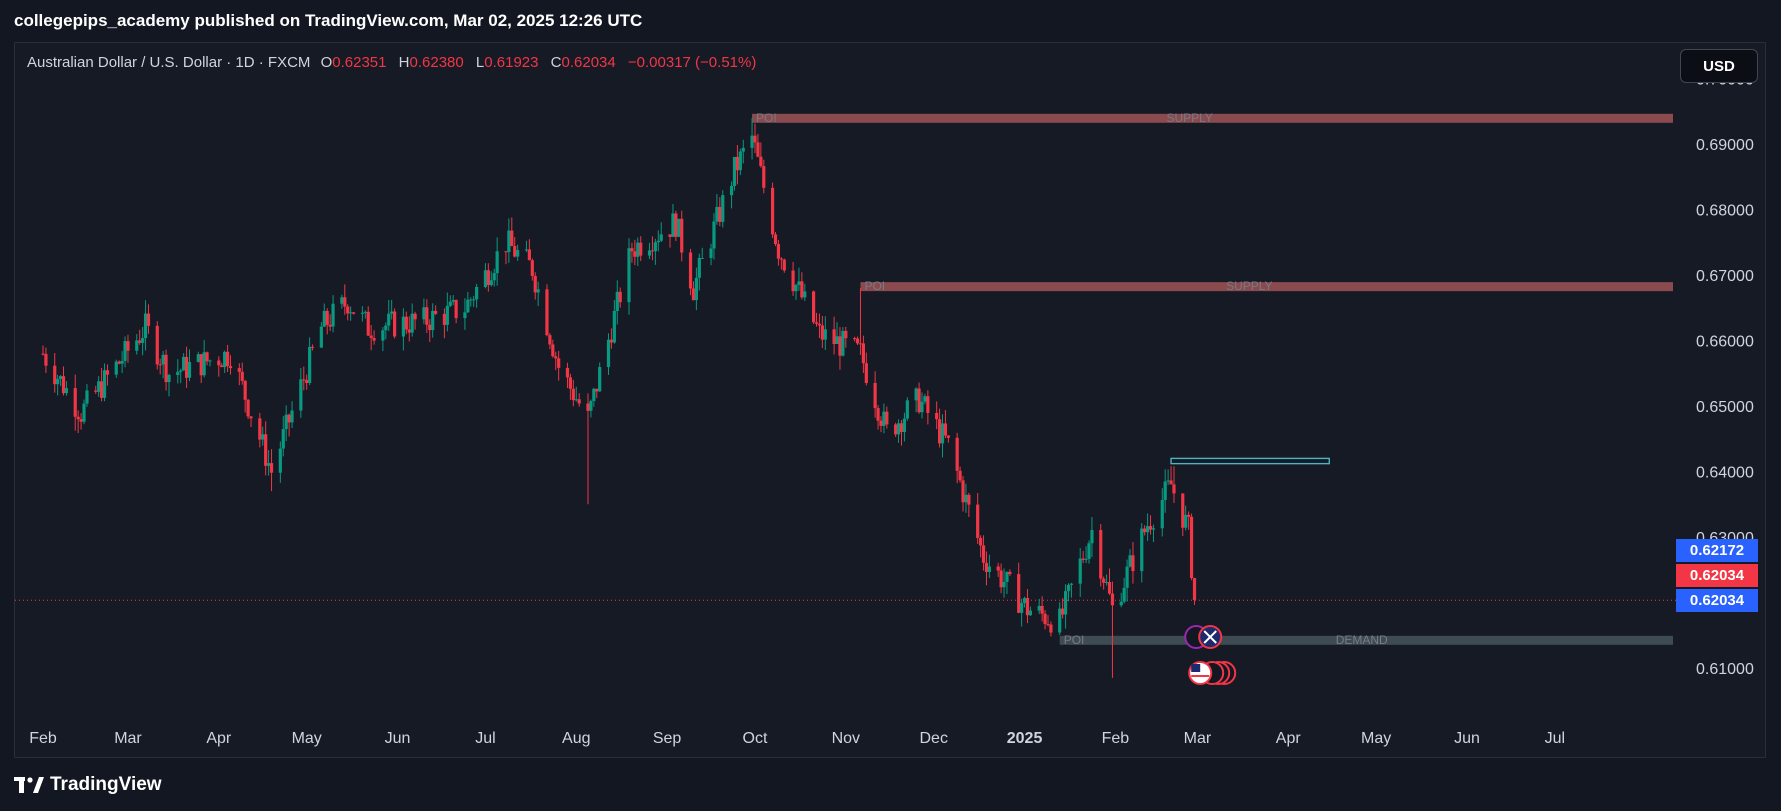 This screenshot has width=1781, height=811. I want to click on x-tick-label: 2025, so click(1025, 738).